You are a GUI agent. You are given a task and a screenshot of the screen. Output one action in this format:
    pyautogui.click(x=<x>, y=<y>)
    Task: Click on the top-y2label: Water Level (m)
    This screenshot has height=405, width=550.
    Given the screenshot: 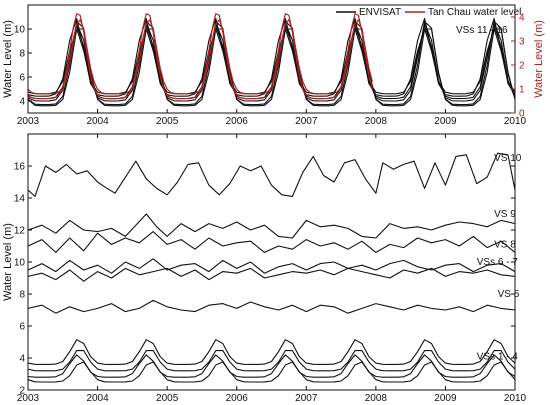 What is the action you would take?
    pyautogui.click(x=539, y=59)
    